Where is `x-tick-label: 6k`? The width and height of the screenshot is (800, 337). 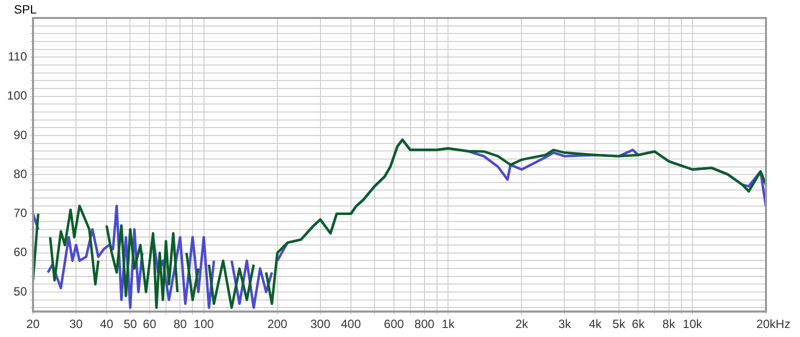 x-tick-label: 6k is located at coordinates (639, 324).